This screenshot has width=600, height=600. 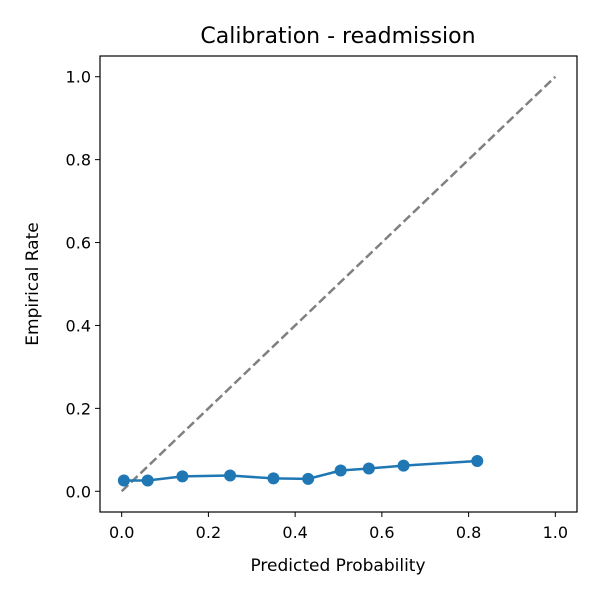 What do you see at coordinates (468, 532) in the screenshot?
I see `x-tick-label: 0.8` at bounding box center [468, 532].